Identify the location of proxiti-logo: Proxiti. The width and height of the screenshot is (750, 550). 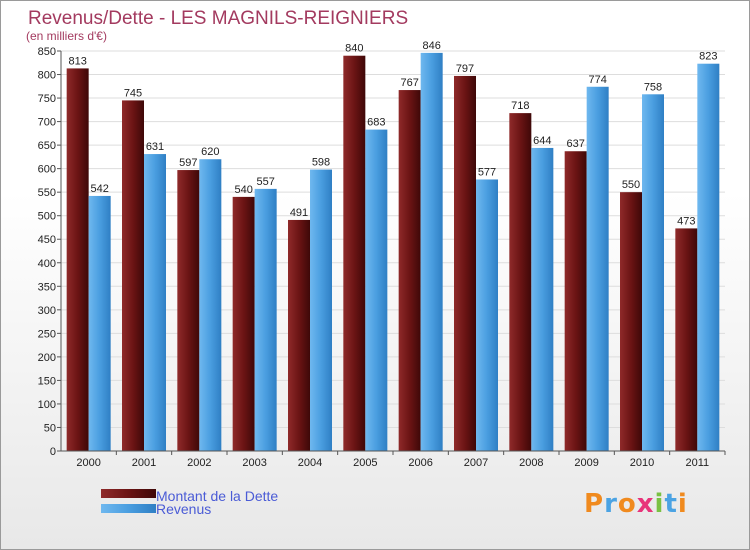
(636, 504).